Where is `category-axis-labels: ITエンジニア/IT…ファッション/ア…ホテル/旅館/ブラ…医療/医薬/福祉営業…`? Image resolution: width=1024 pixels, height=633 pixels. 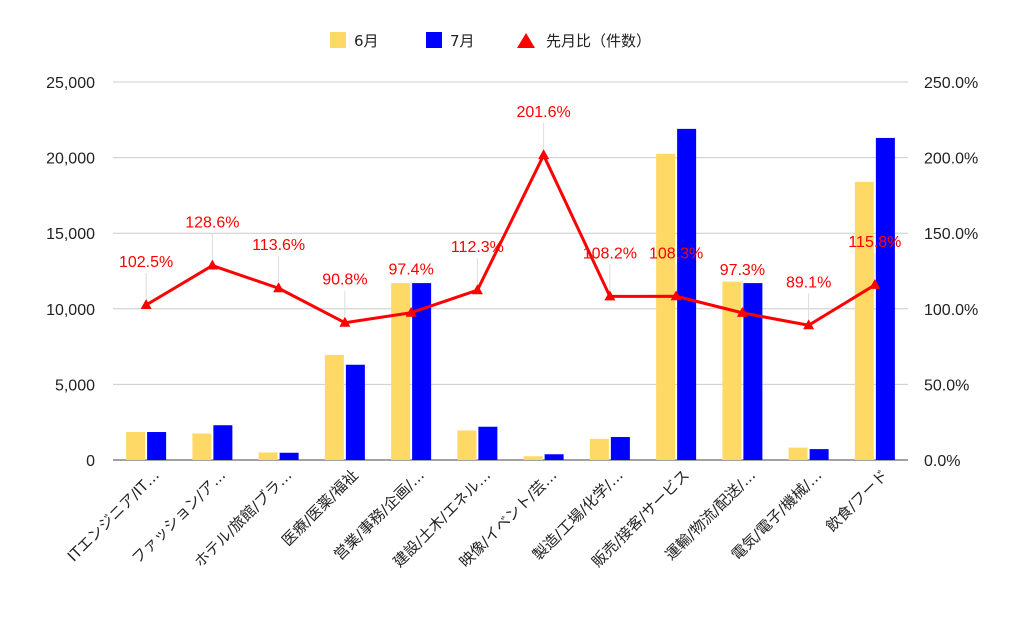 category-axis-labels: ITエンジニア/IT…ファッション/ア…ホテル/旅館/ブラ…医療/医薬/福祉営業… is located at coordinates (478, 518).